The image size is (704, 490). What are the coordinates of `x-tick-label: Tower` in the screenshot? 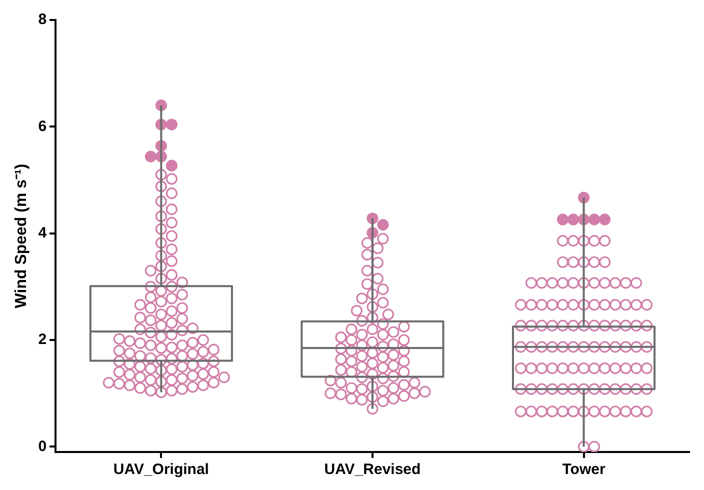 It's located at (584, 469).